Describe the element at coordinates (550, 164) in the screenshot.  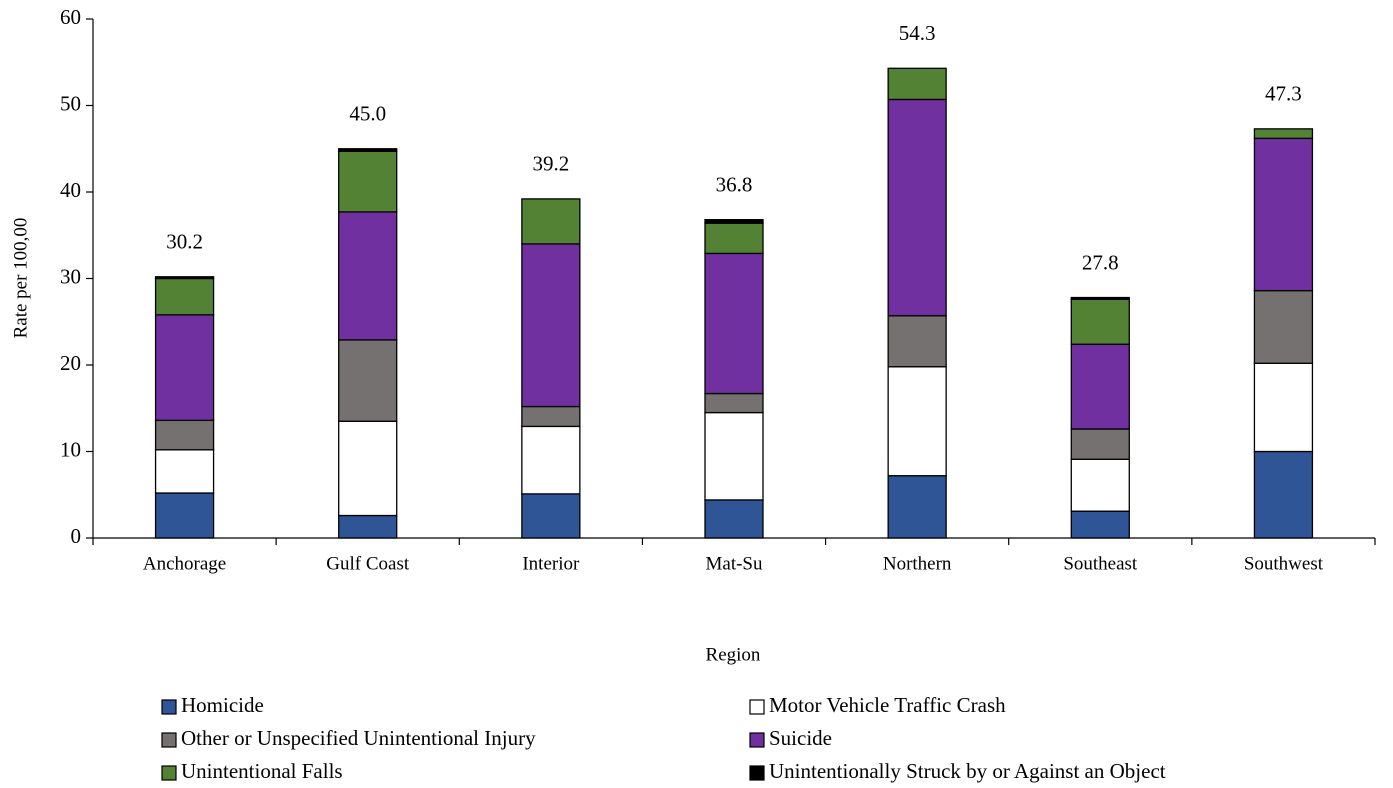
I see `total-label: 39.2` at that location.